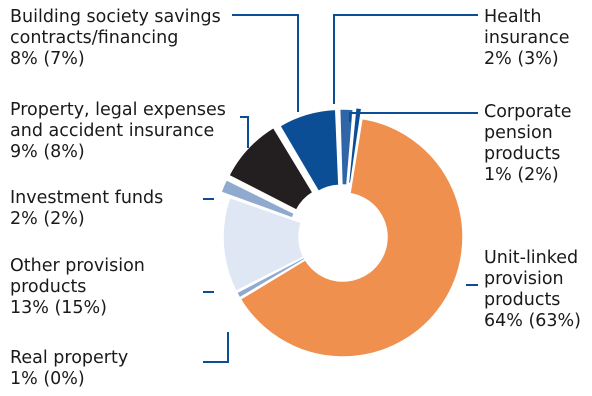 This screenshot has width=592, height=396. Describe the element at coordinates (355, 145) in the screenshot. I see `slice-corporate-pension` at that location.